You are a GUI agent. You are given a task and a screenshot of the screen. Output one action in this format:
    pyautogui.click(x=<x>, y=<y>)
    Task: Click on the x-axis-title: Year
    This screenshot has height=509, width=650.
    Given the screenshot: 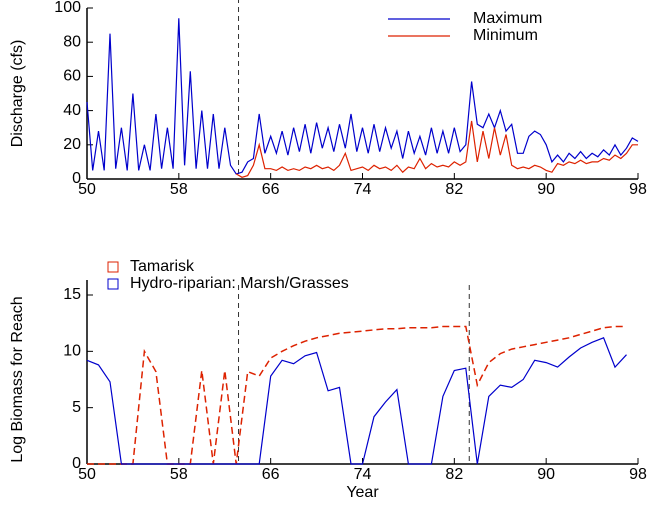 What is the action you would take?
    pyautogui.click(x=362, y=492)
    